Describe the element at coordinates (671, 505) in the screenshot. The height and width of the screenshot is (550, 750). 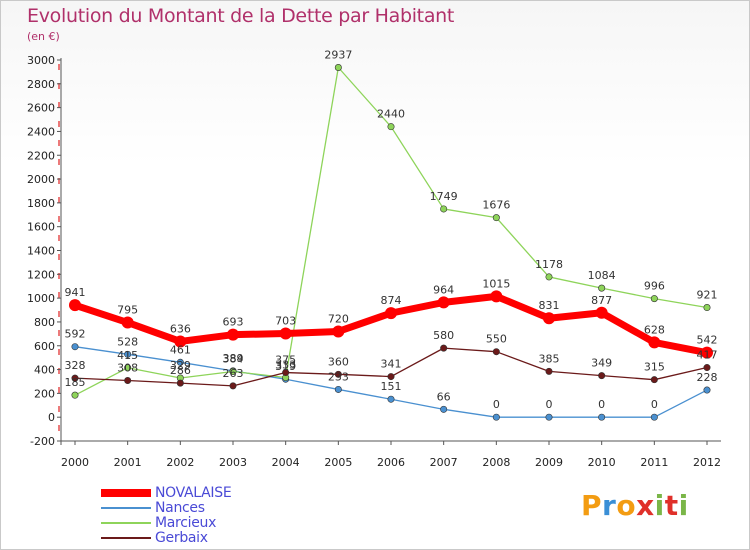
I see `logo-letter: t` at that location.